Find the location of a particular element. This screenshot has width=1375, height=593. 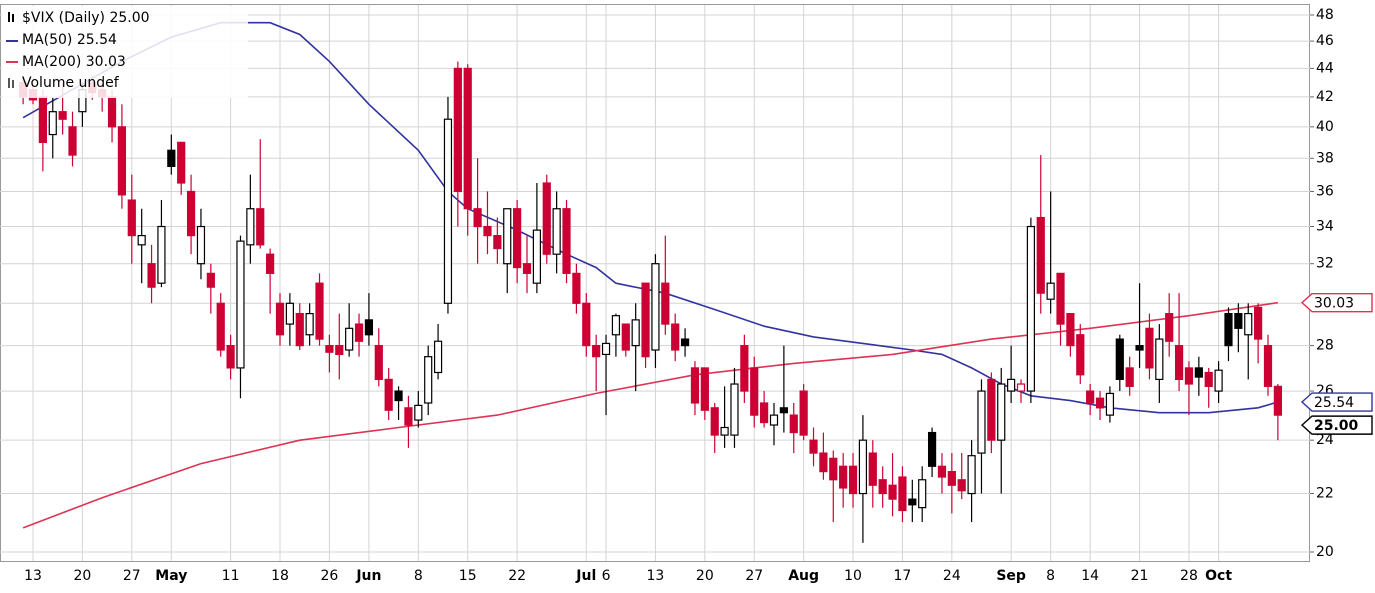

value-tag-label: 30.03 is located at coordinates (1334, 304).